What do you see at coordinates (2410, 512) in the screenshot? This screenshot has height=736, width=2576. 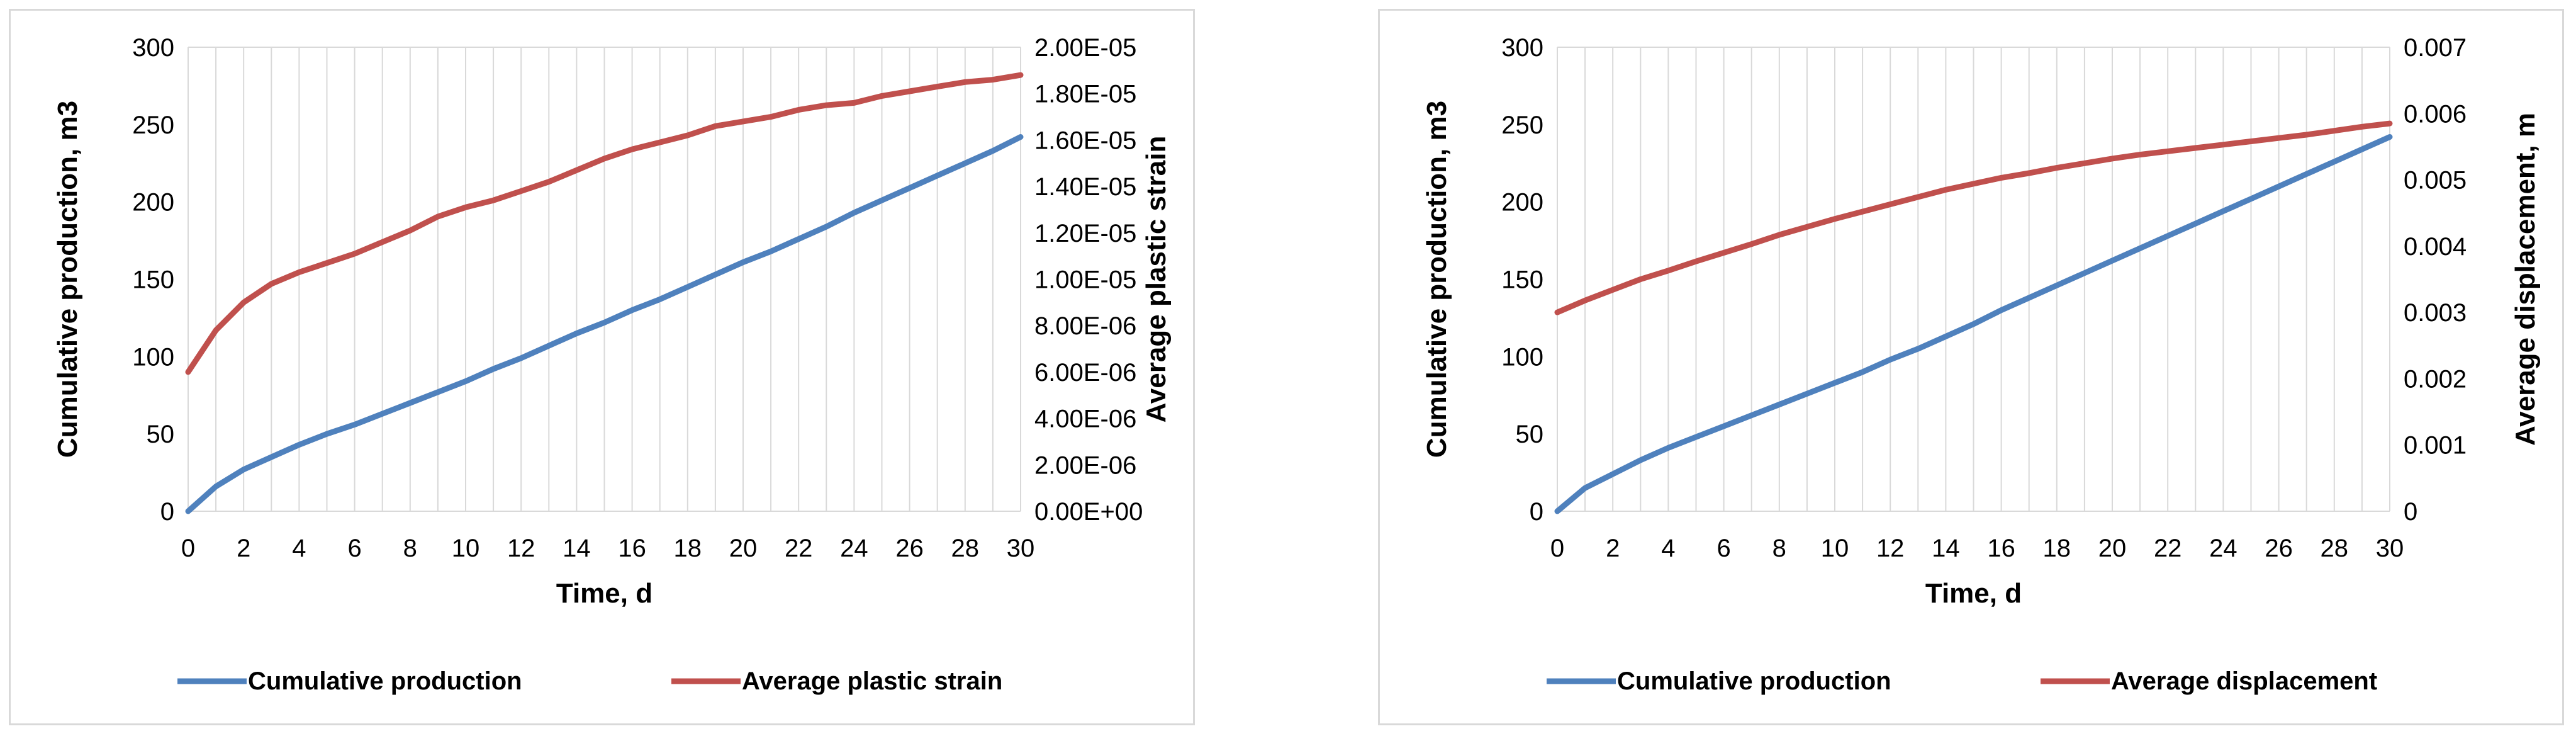 I see `y2-tick-label: 0` at bounding box center [2410, 512].